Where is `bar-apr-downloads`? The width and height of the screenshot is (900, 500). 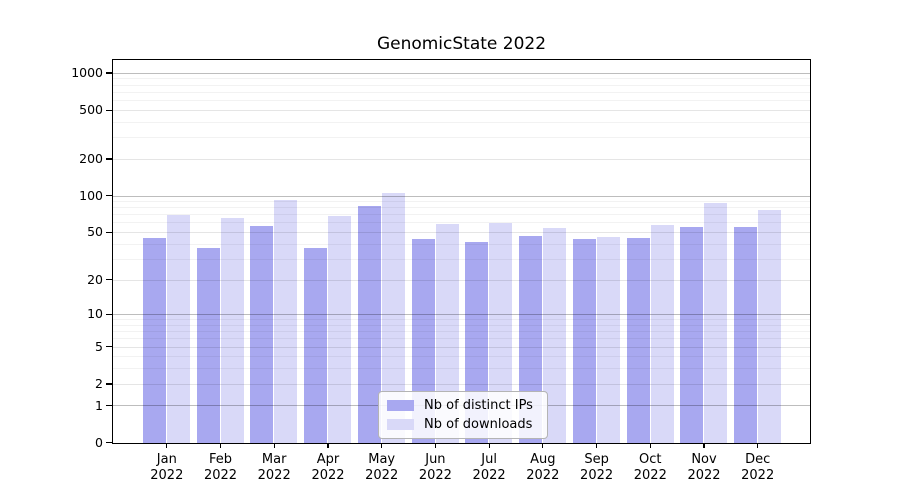 bar-apr-downloads is located at coordinates (340, 329).